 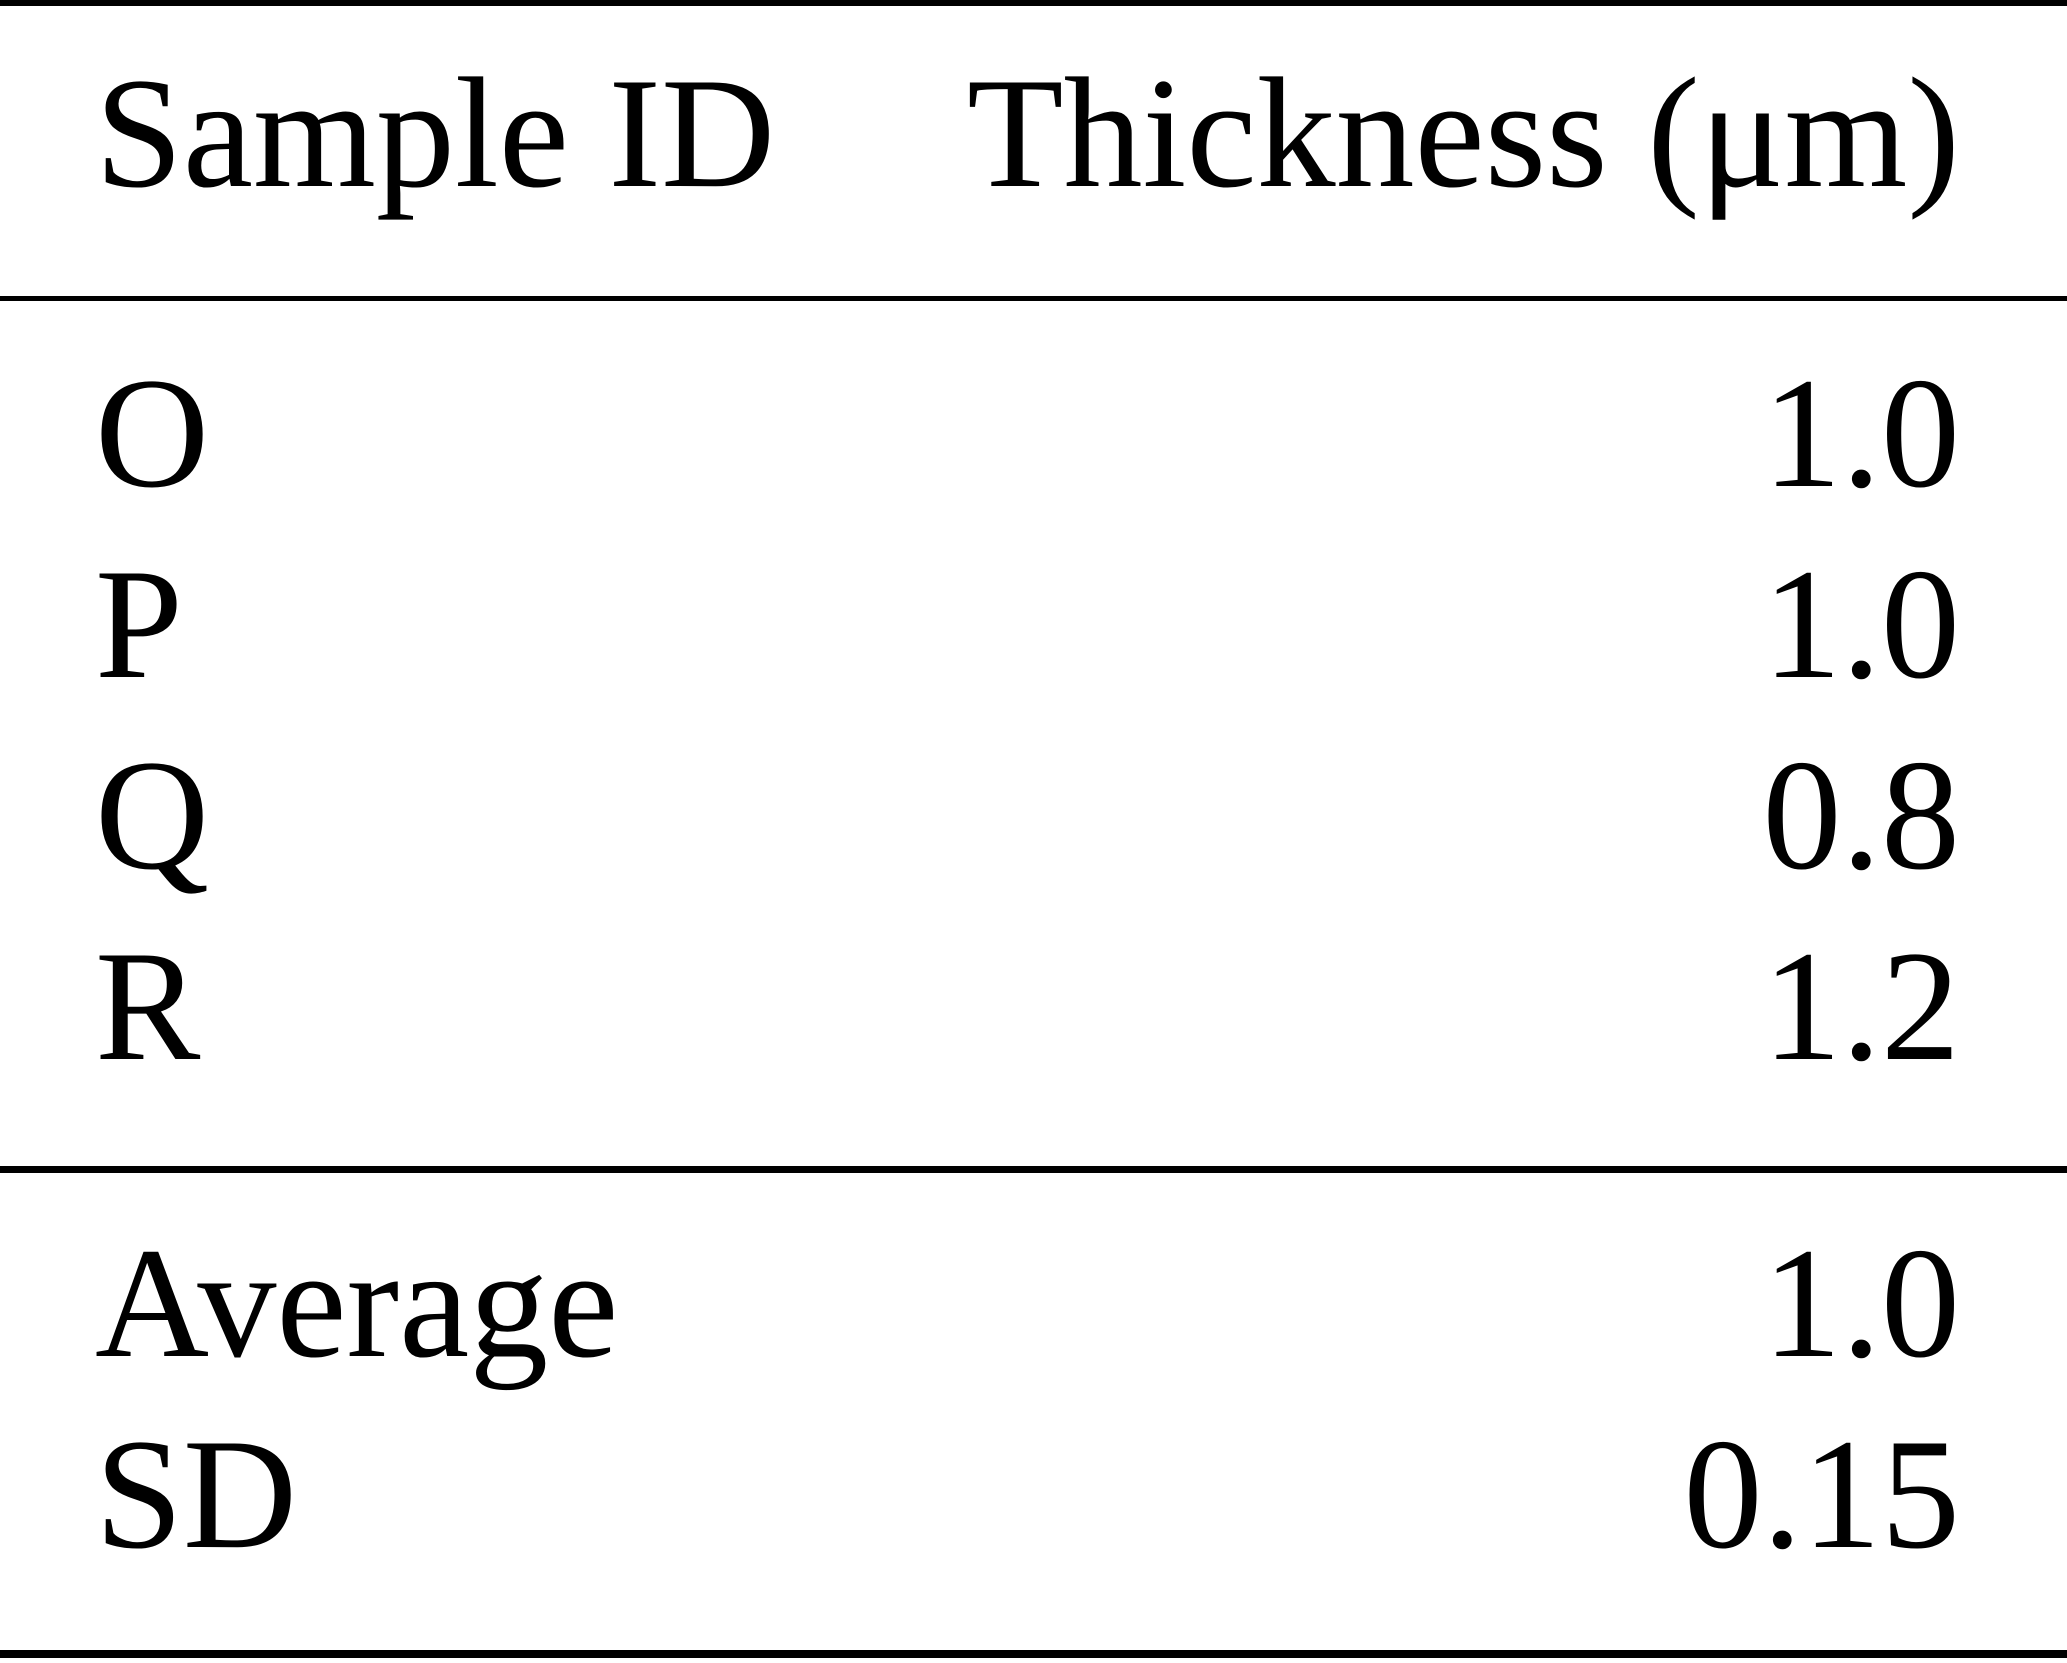 I want to click on table-header-row: Sample ID Thickness (μm), so click(x=1027, y=133).